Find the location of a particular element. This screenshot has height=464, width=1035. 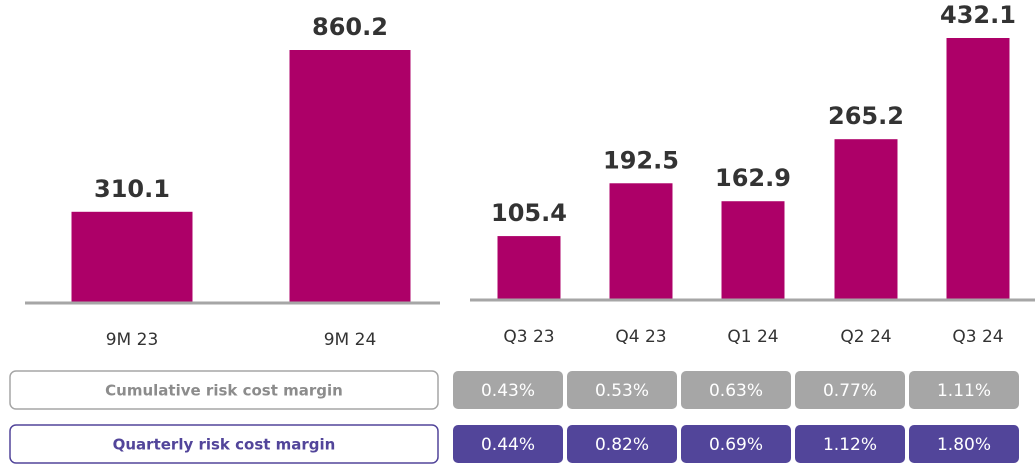

x-tick-label: Q3 23 is located at coordinates (528, 337).